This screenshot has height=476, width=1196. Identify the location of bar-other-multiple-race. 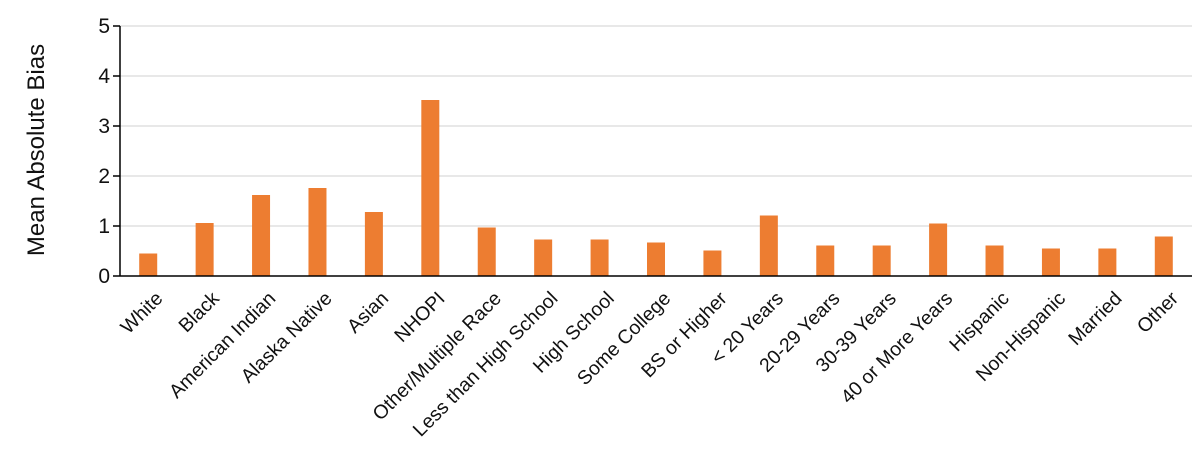
(486, 251).